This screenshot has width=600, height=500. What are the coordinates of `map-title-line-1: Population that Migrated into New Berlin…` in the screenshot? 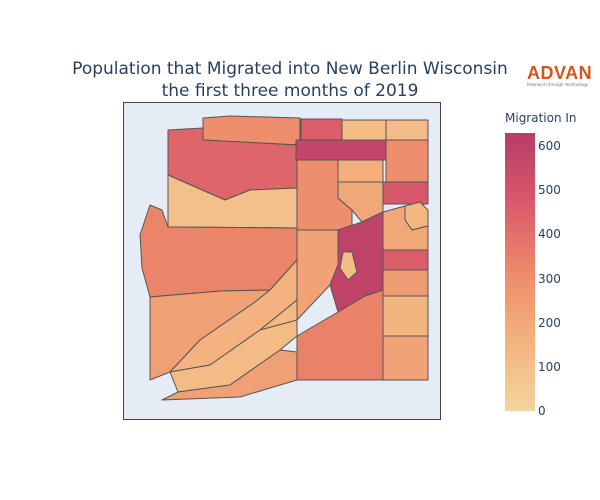 It's located at (290, 69).